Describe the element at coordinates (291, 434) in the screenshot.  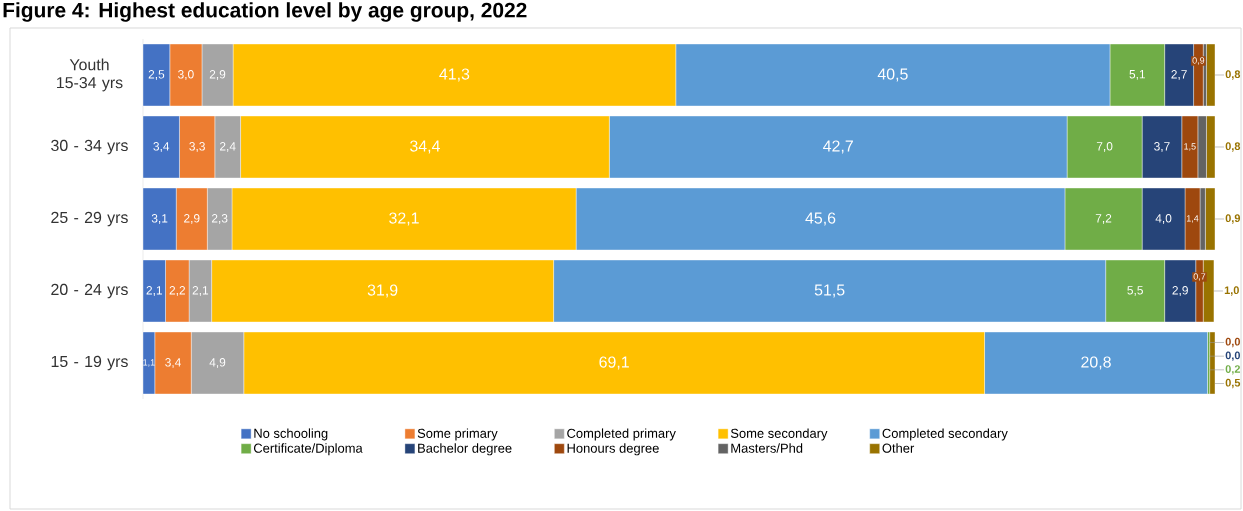
I see `legend-label: No schooling` at that location.